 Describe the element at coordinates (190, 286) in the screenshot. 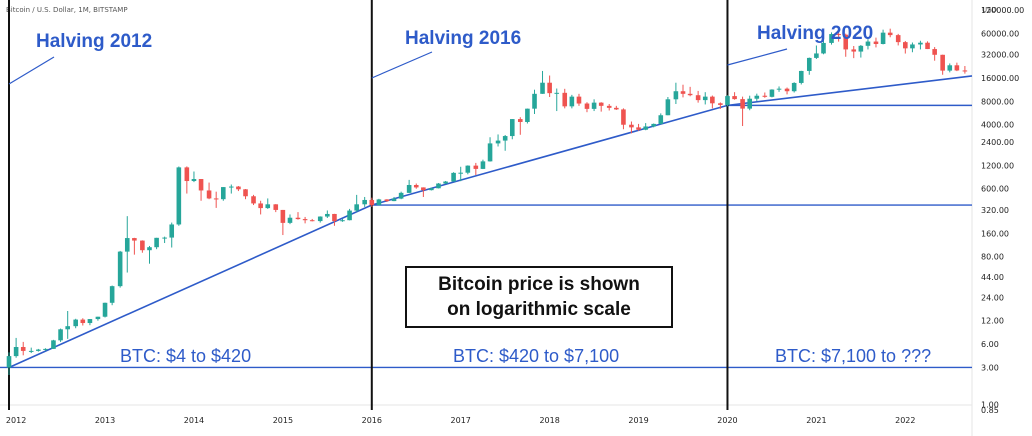

I see `trendline` at that location.